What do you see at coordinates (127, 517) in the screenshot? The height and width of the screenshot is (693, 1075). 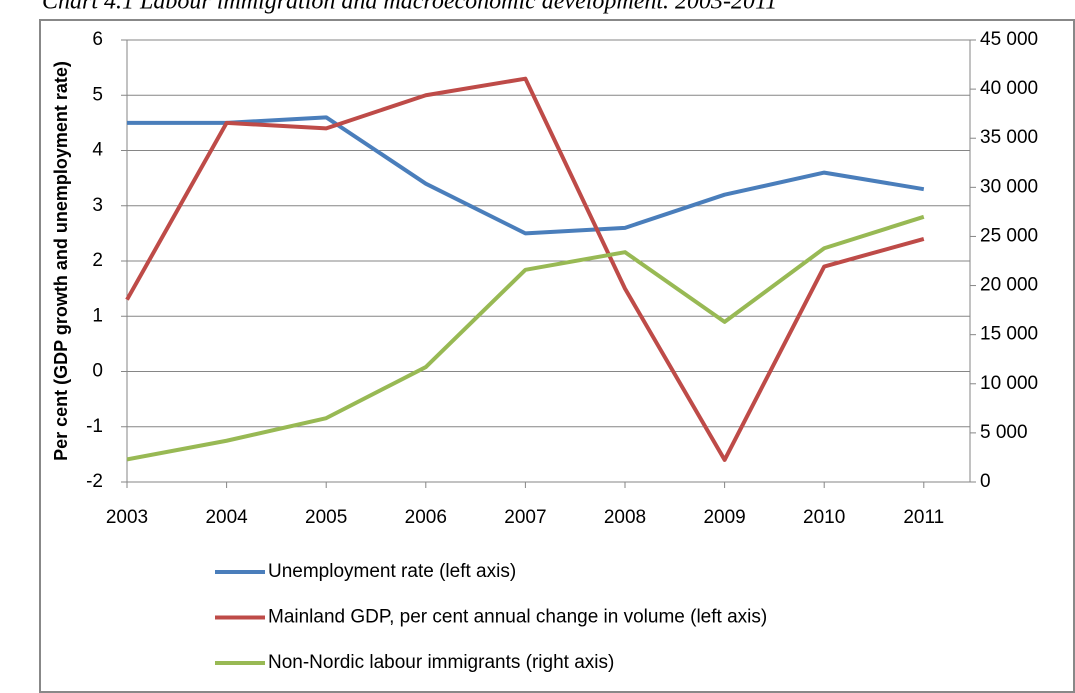 I see `x-tick-label: 2003` at bounding box center [127, 517].